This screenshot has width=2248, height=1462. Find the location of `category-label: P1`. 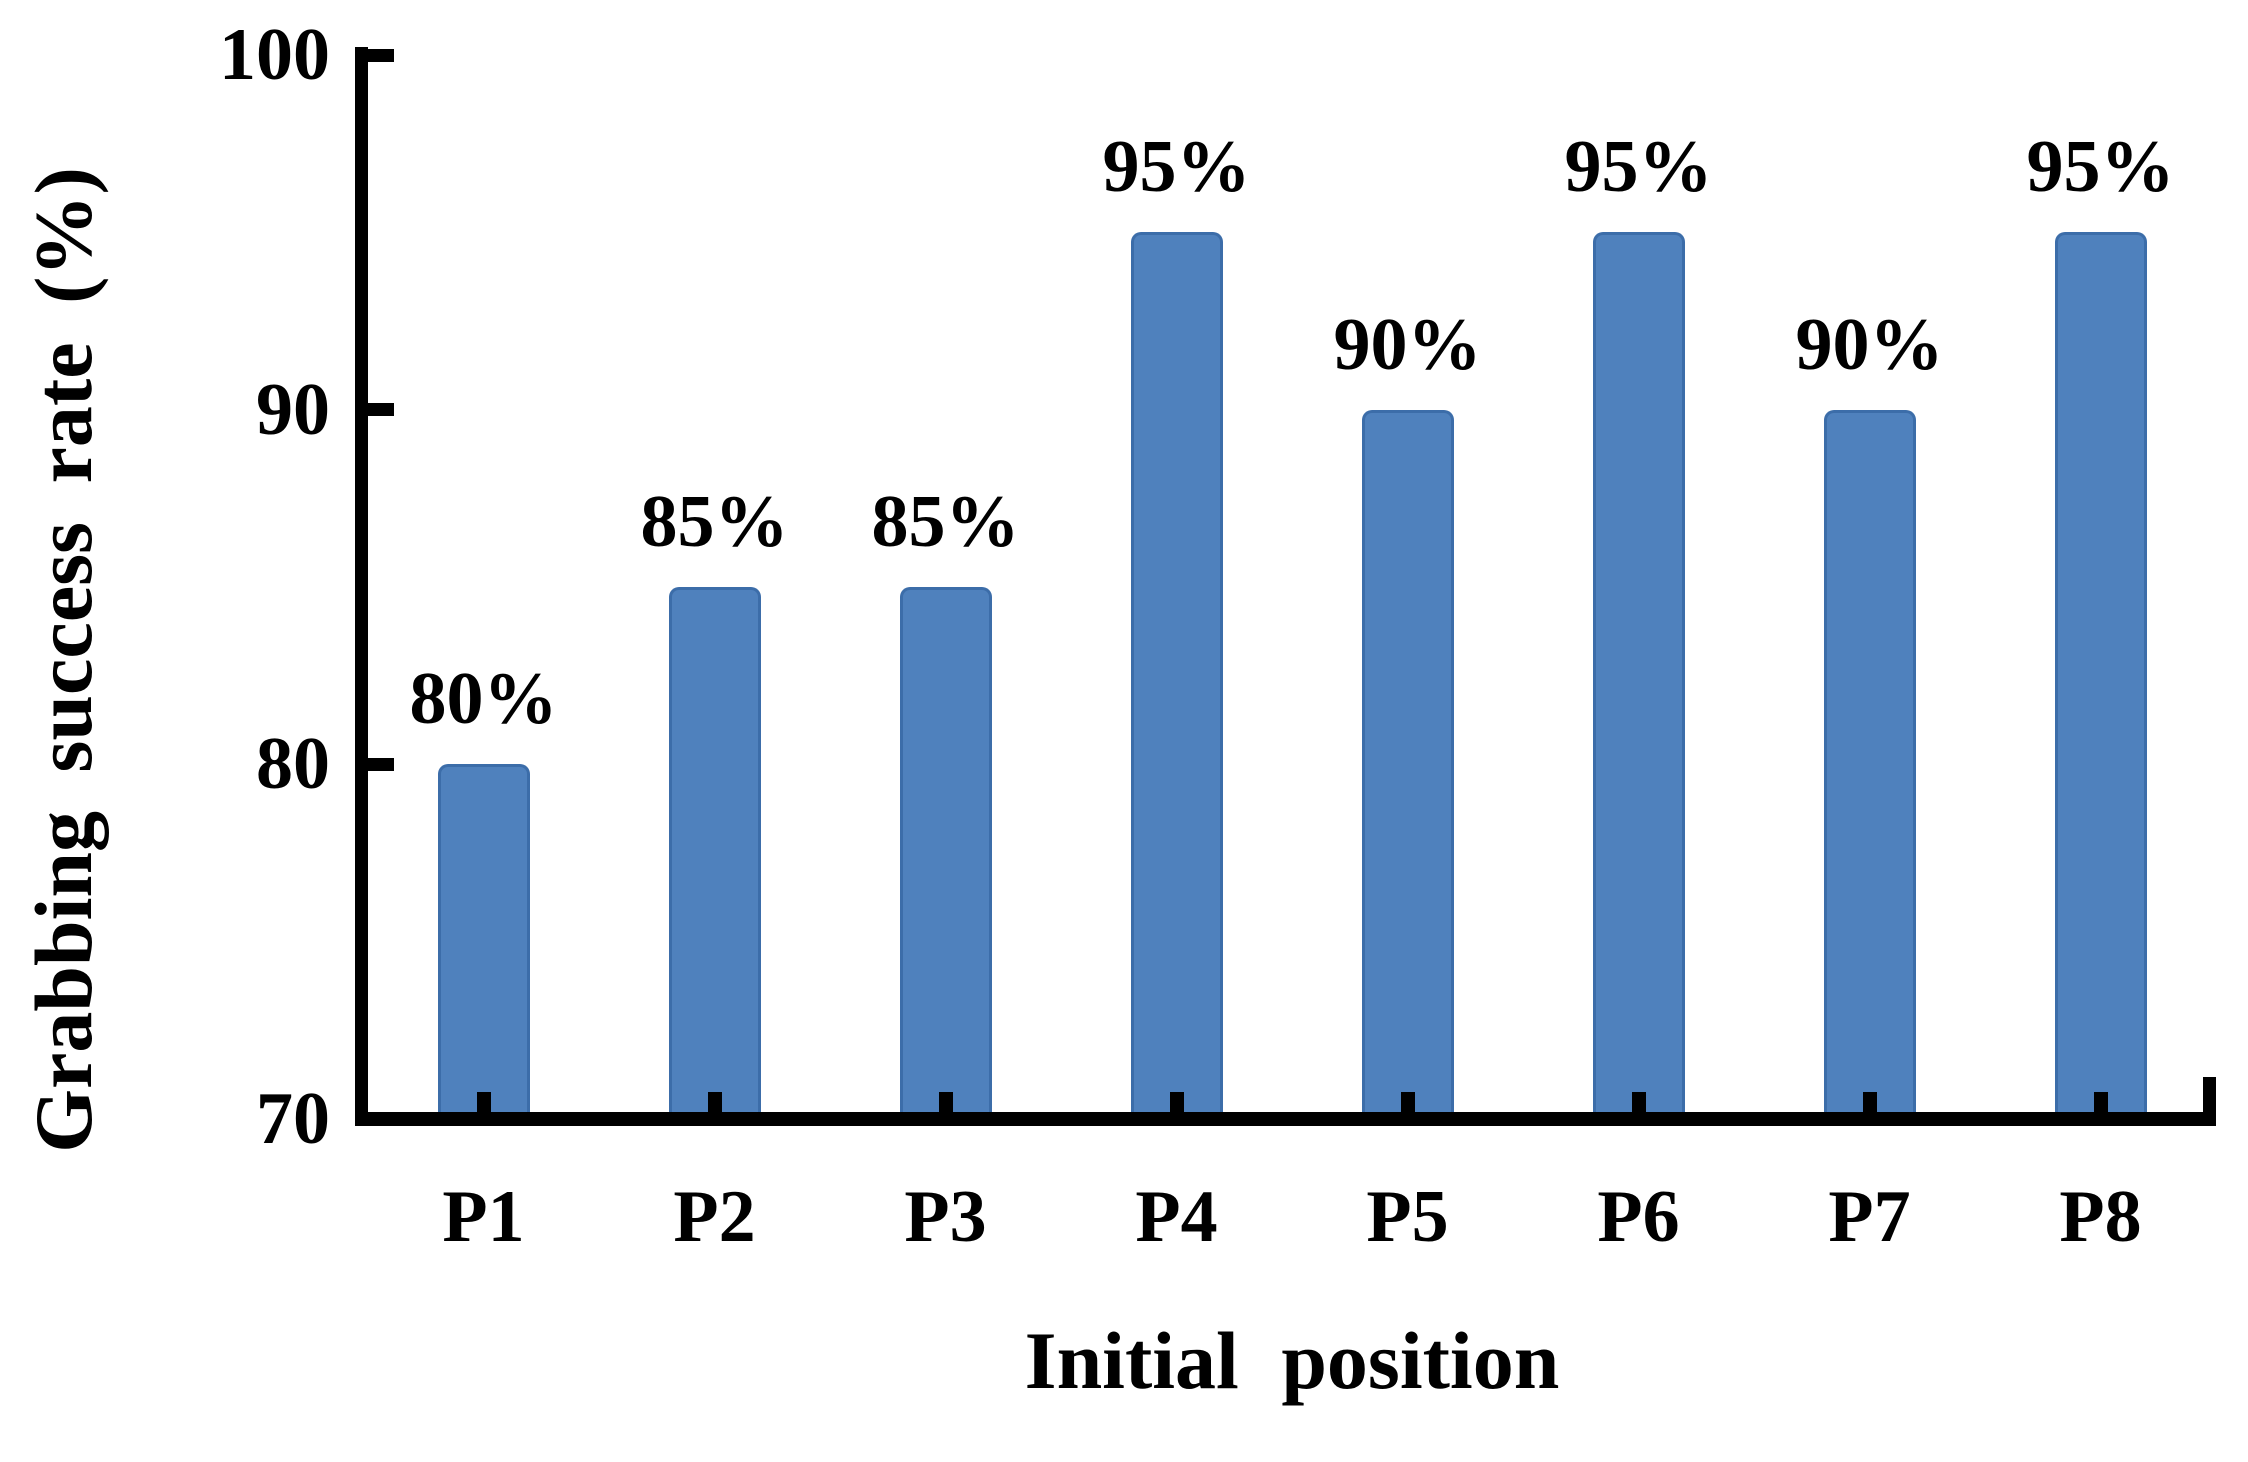

category-label: P1 is located at coordinates (483, 1217).